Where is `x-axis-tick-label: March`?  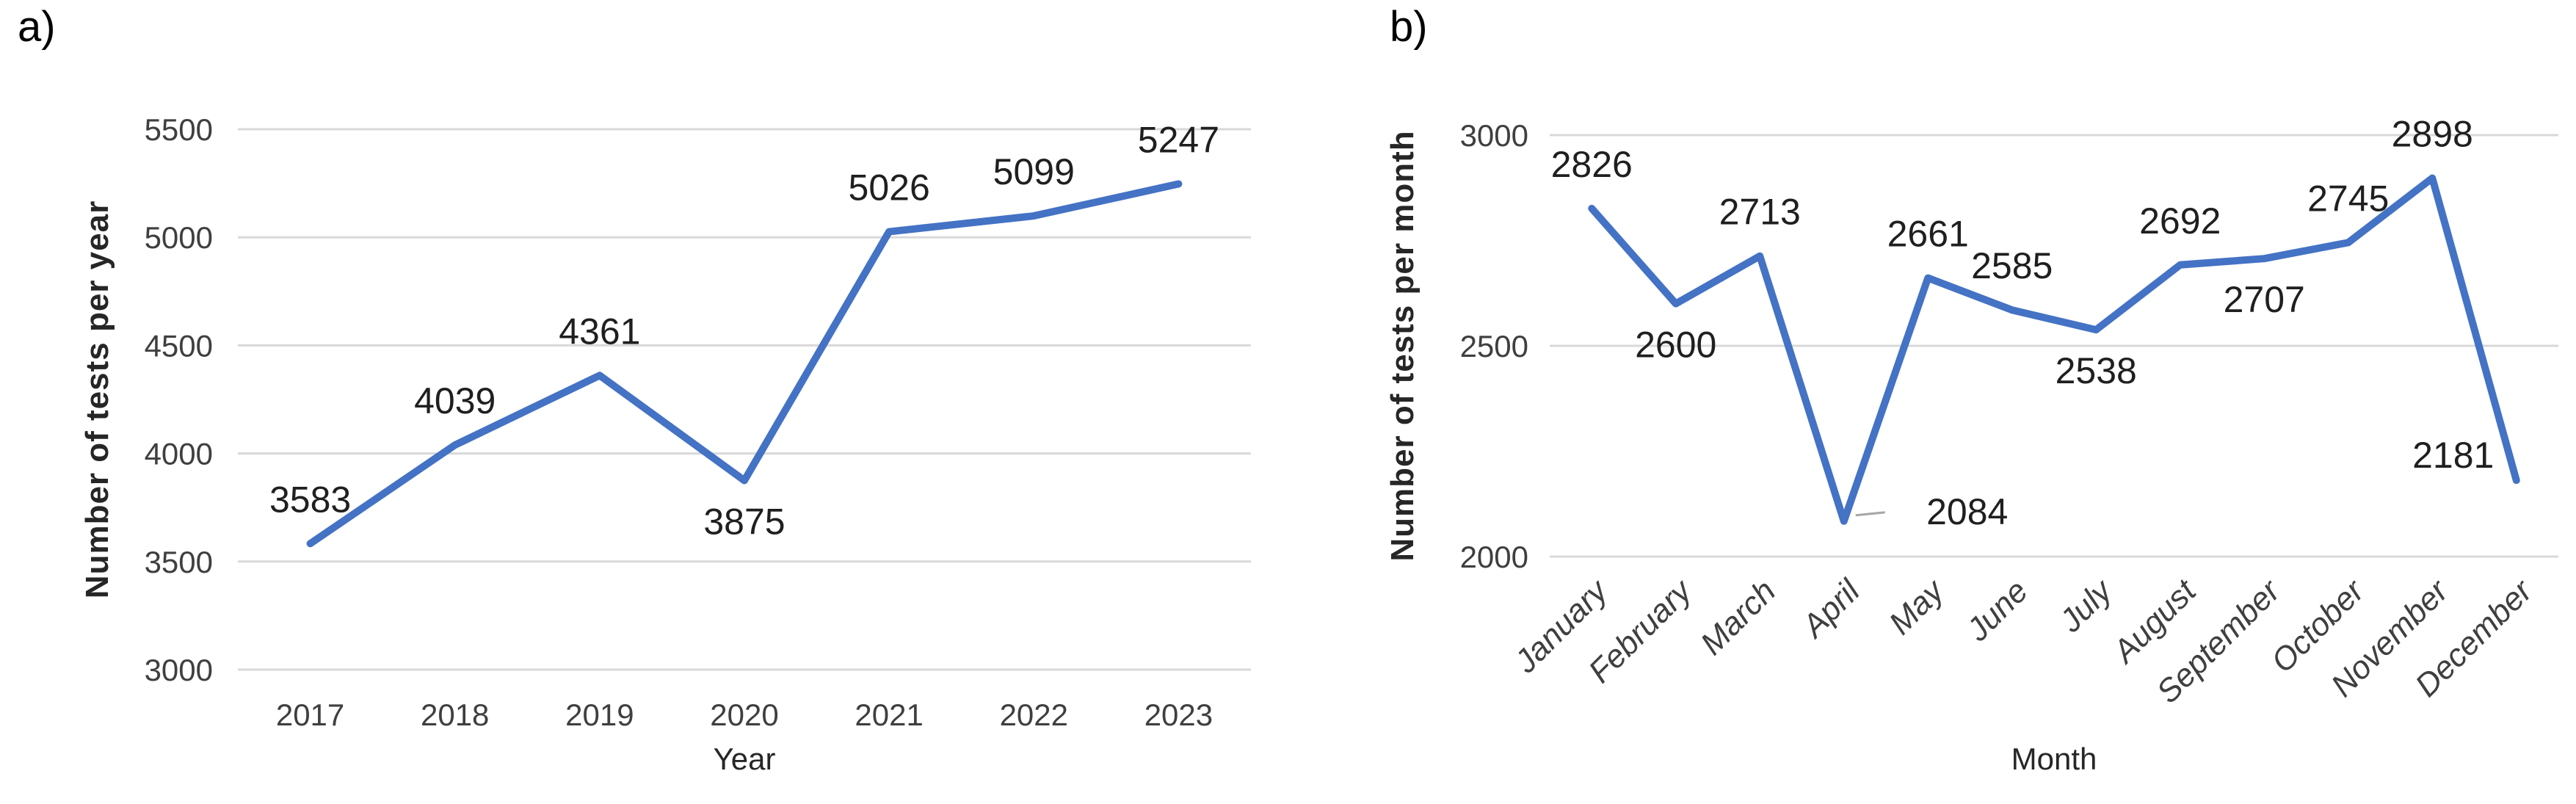
x-axis-tick-label: March is located at coordinates (1738, 617).